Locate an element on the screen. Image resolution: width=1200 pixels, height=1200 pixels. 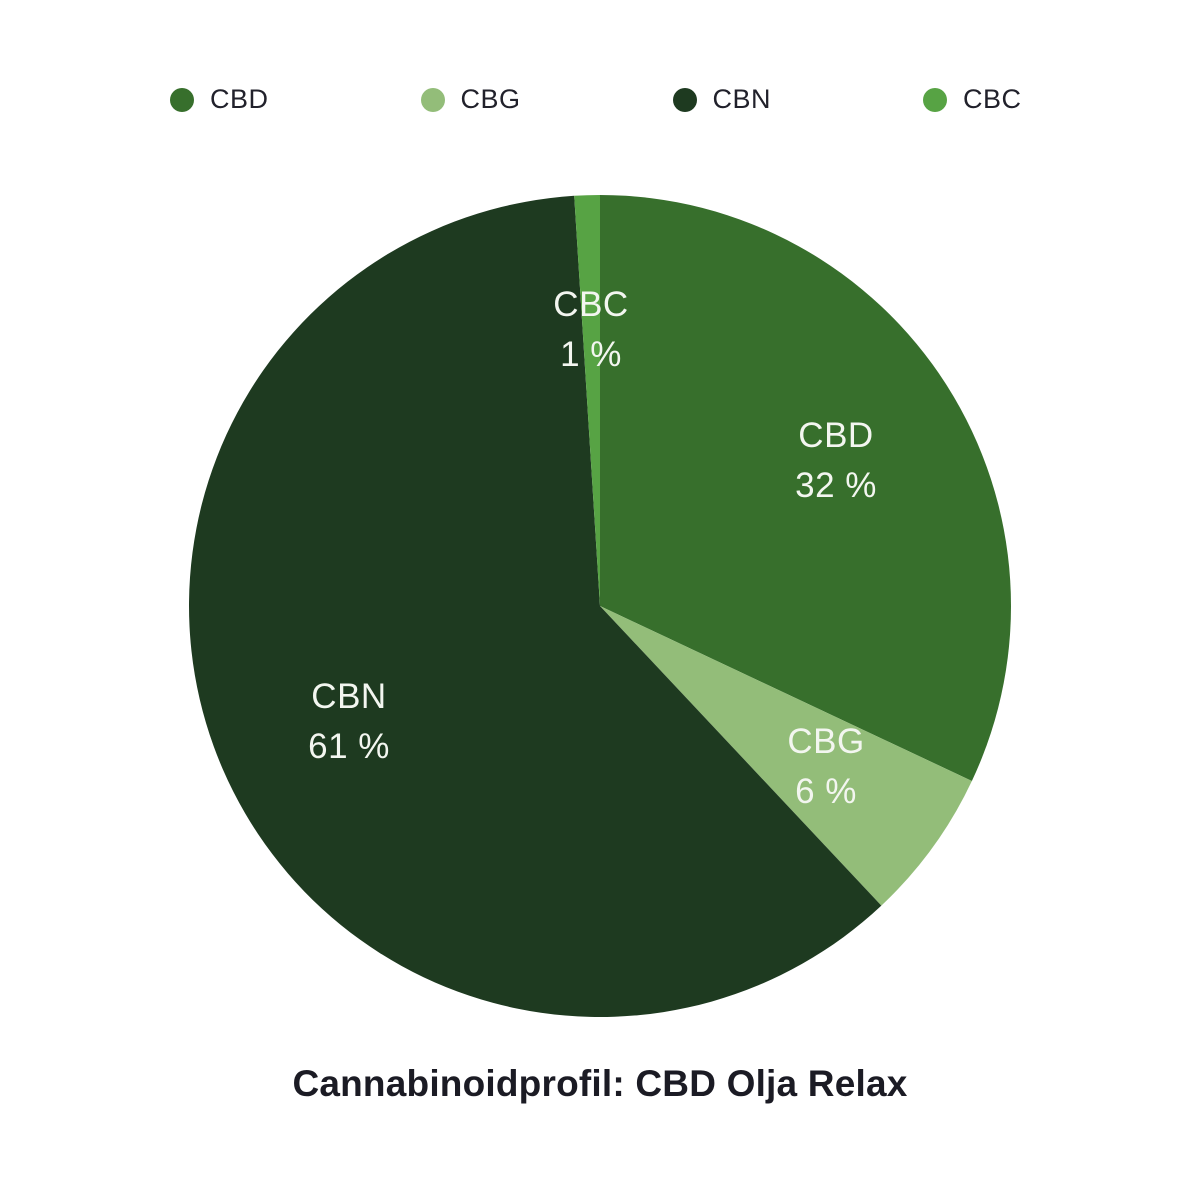
legend-item-label: CBC is located at coordinates (992, 99).